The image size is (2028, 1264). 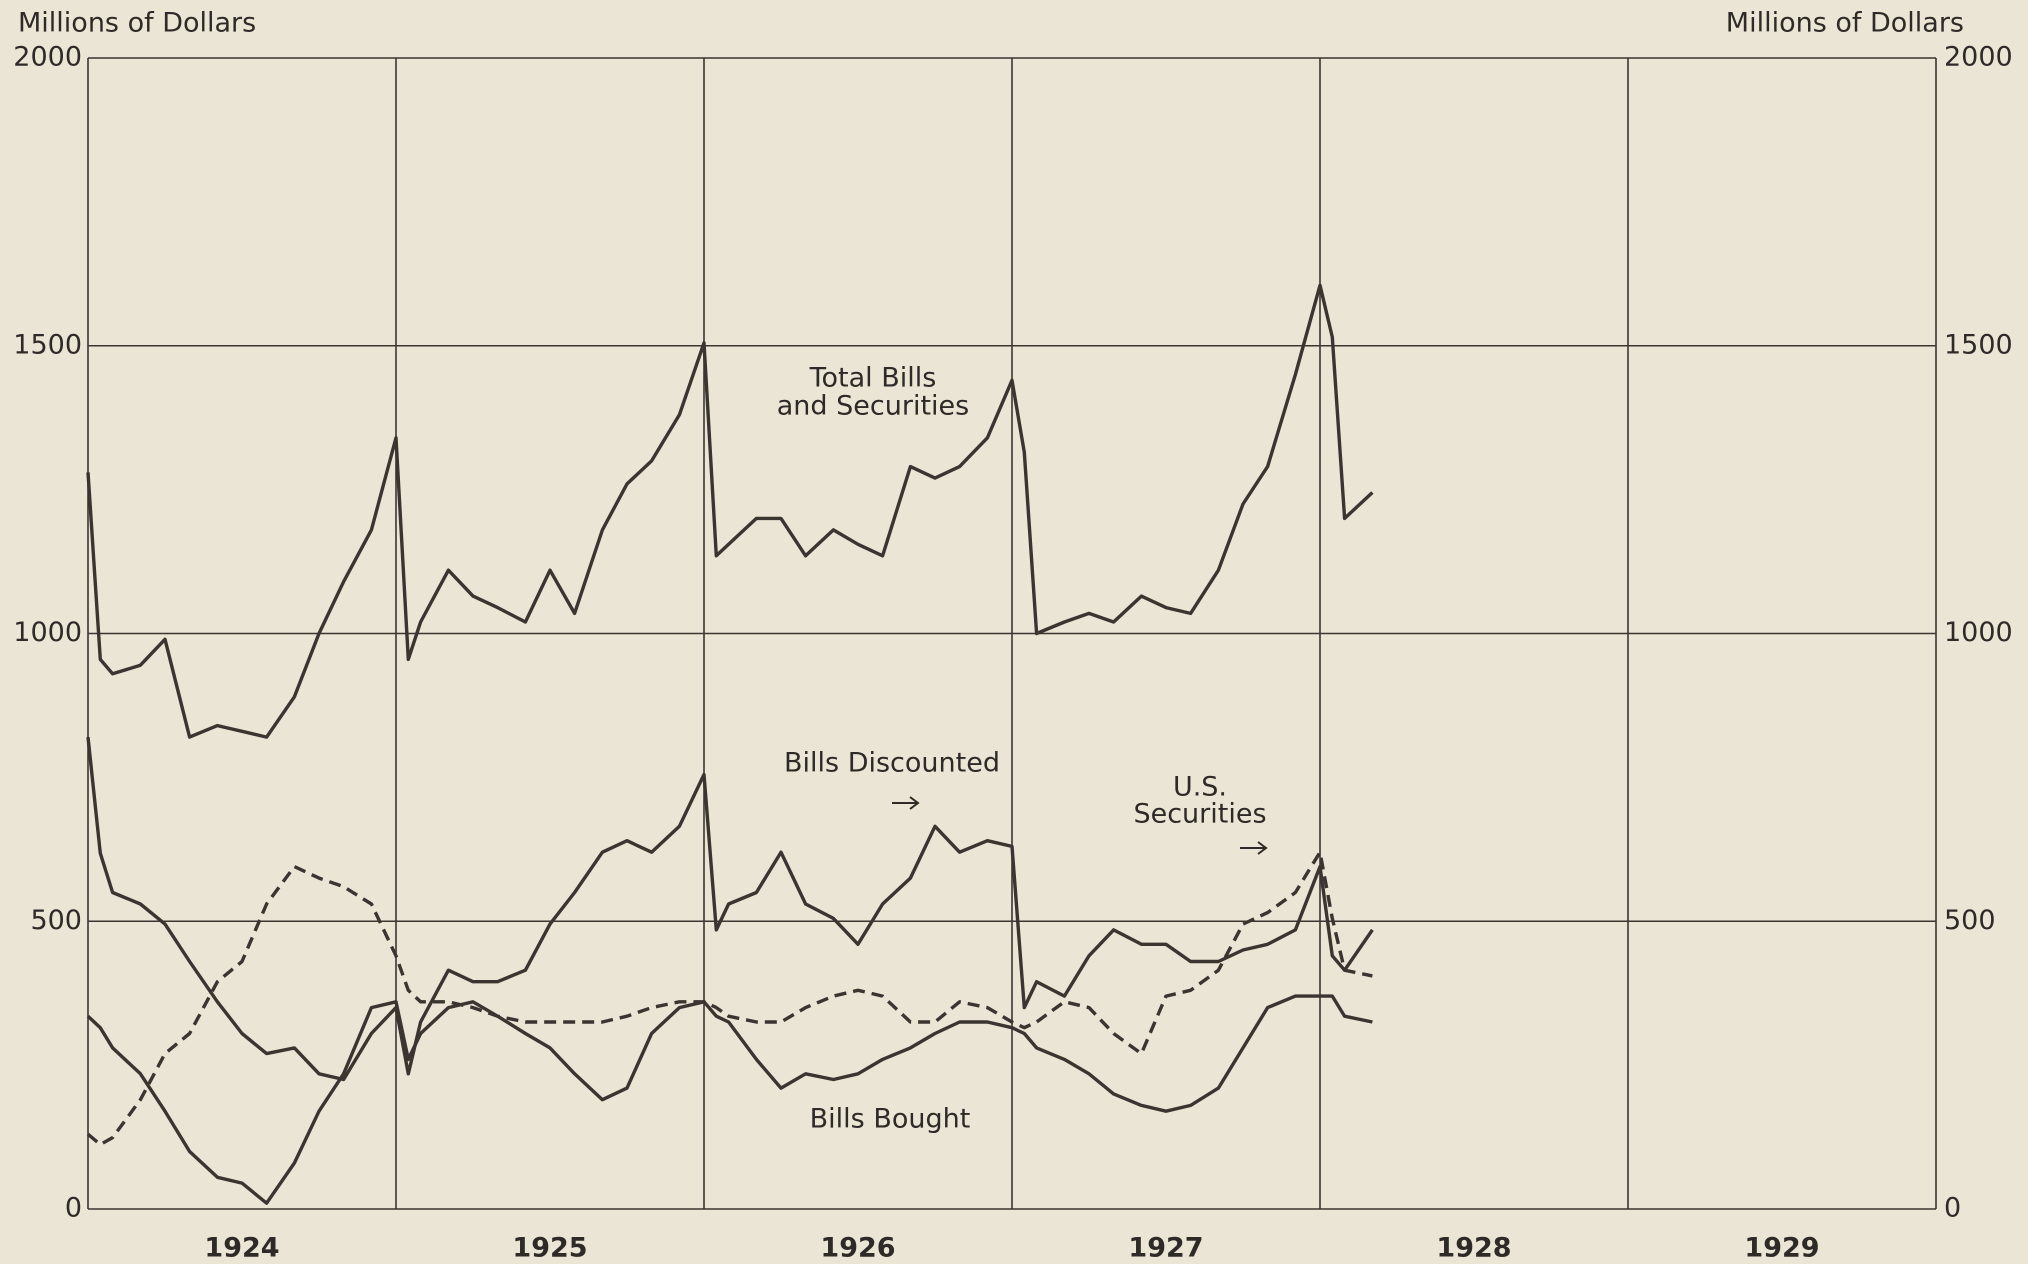 I want to click on annotation: Bills Bought, so click(x=890, y=1119).